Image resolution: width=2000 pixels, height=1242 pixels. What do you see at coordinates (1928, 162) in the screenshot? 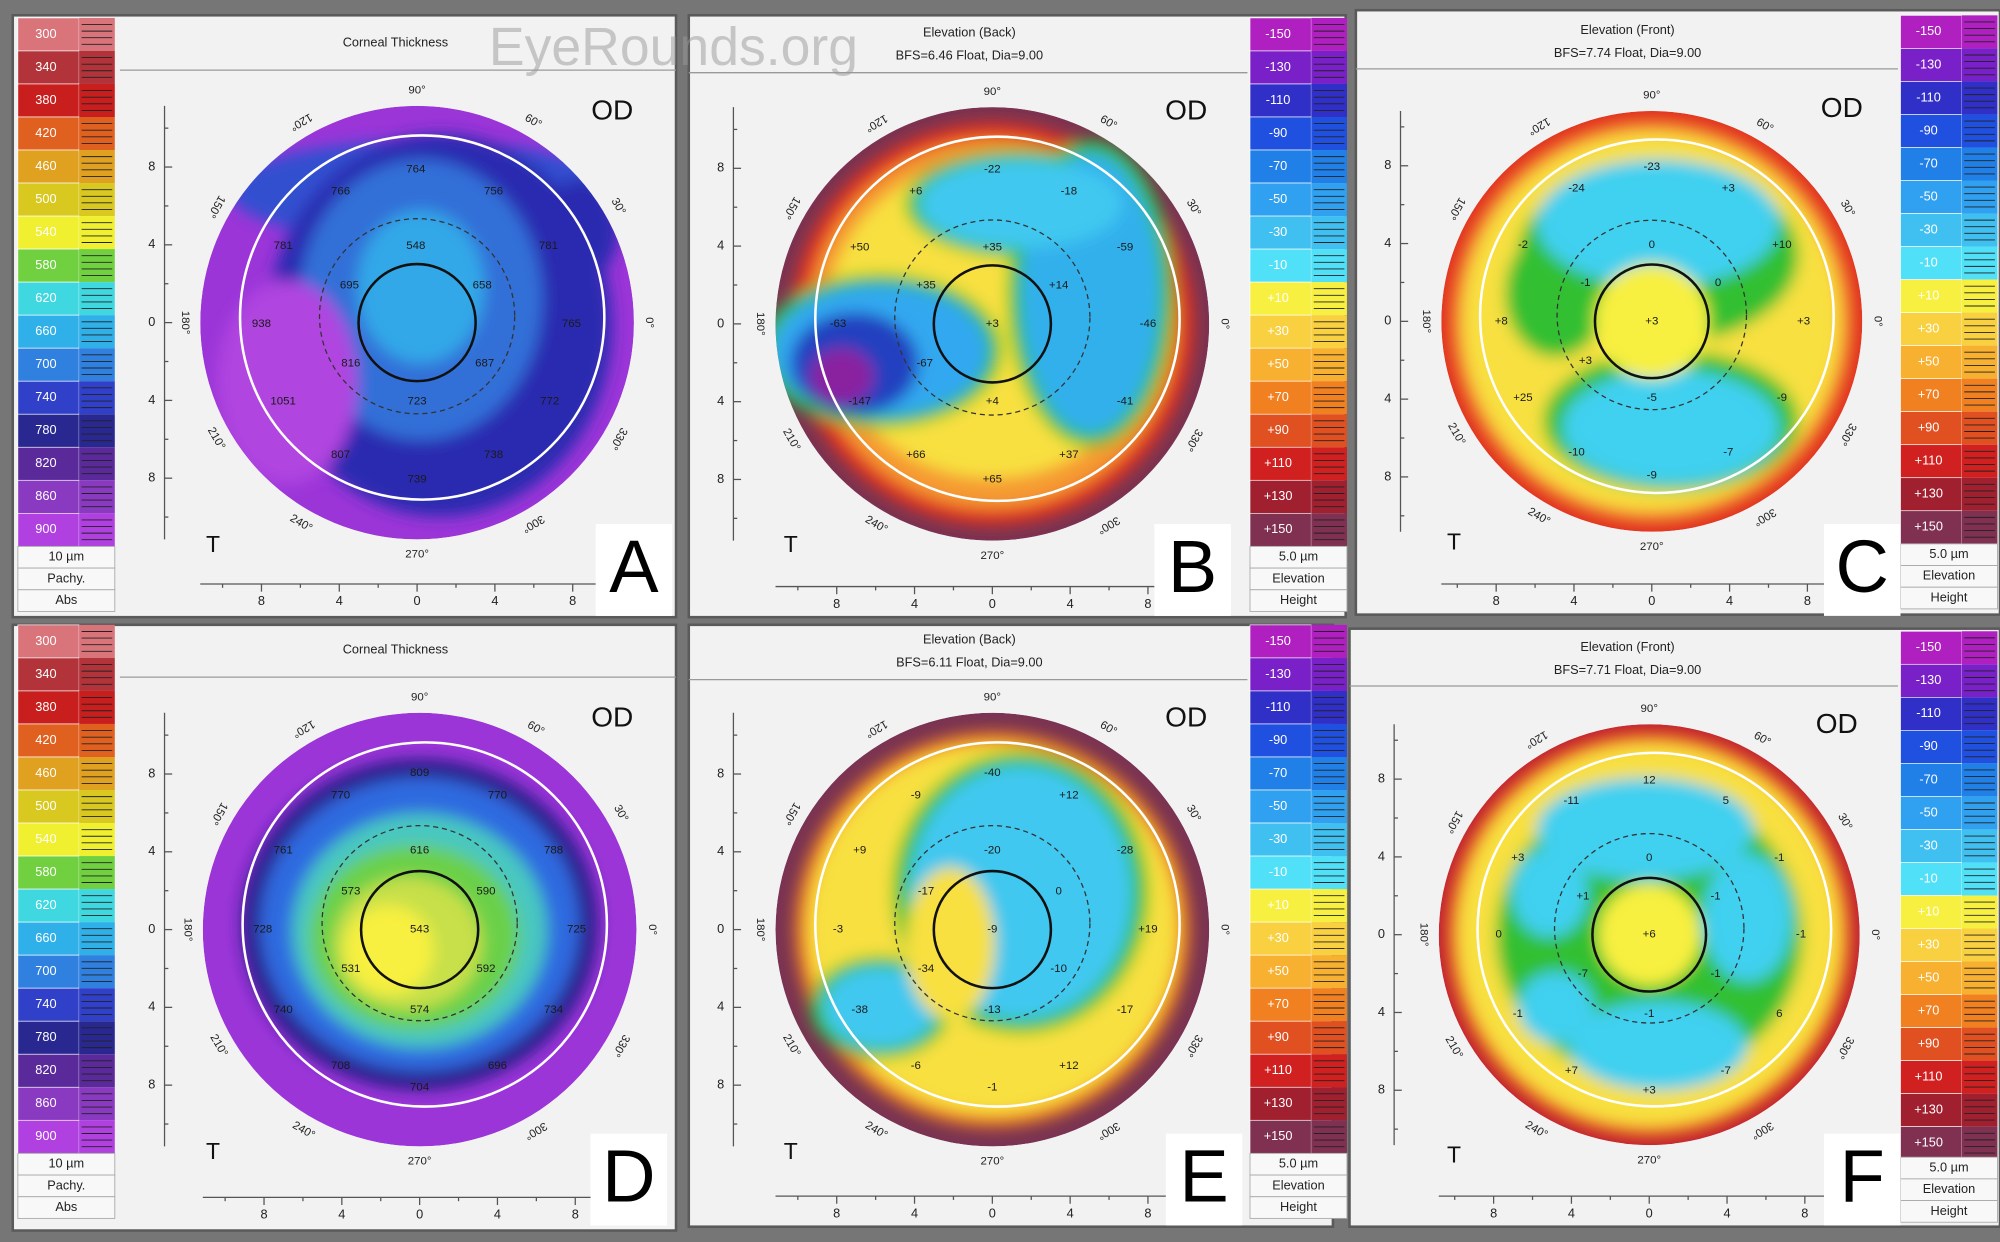
I see `scale-label: -70` at bounding box center [1928, 162].